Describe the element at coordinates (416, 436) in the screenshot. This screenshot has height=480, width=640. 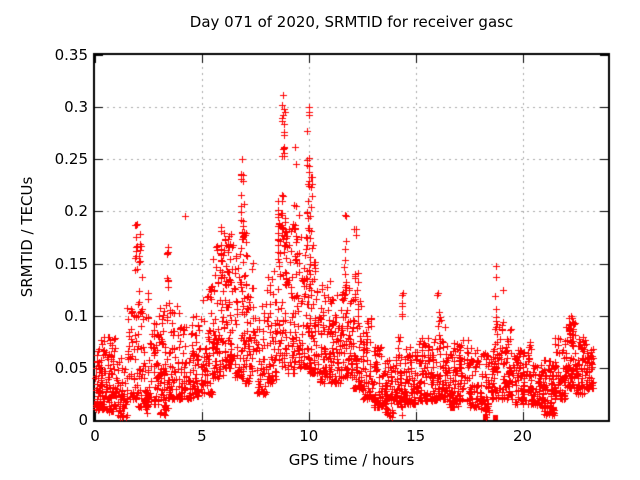
I see `x-tick-label: 15` at that location.